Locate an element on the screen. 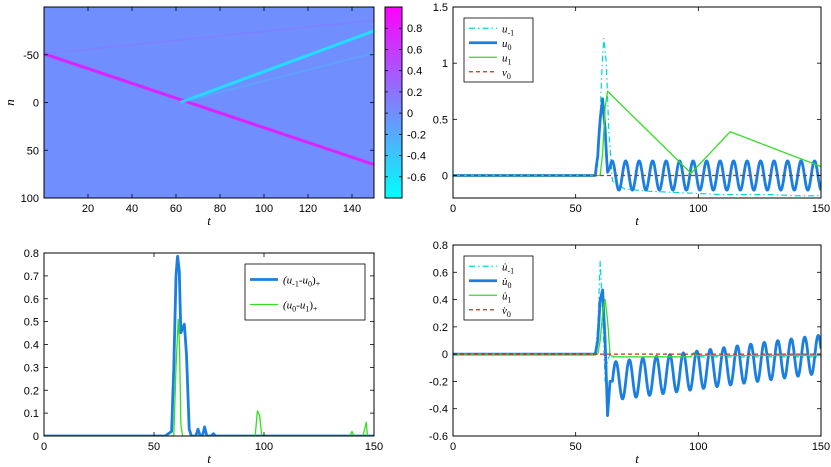 Image resolution: width=831 pixels, height=467 pixels. colorbar-tick-label: 0.2 is located at coordinates (414, 93).